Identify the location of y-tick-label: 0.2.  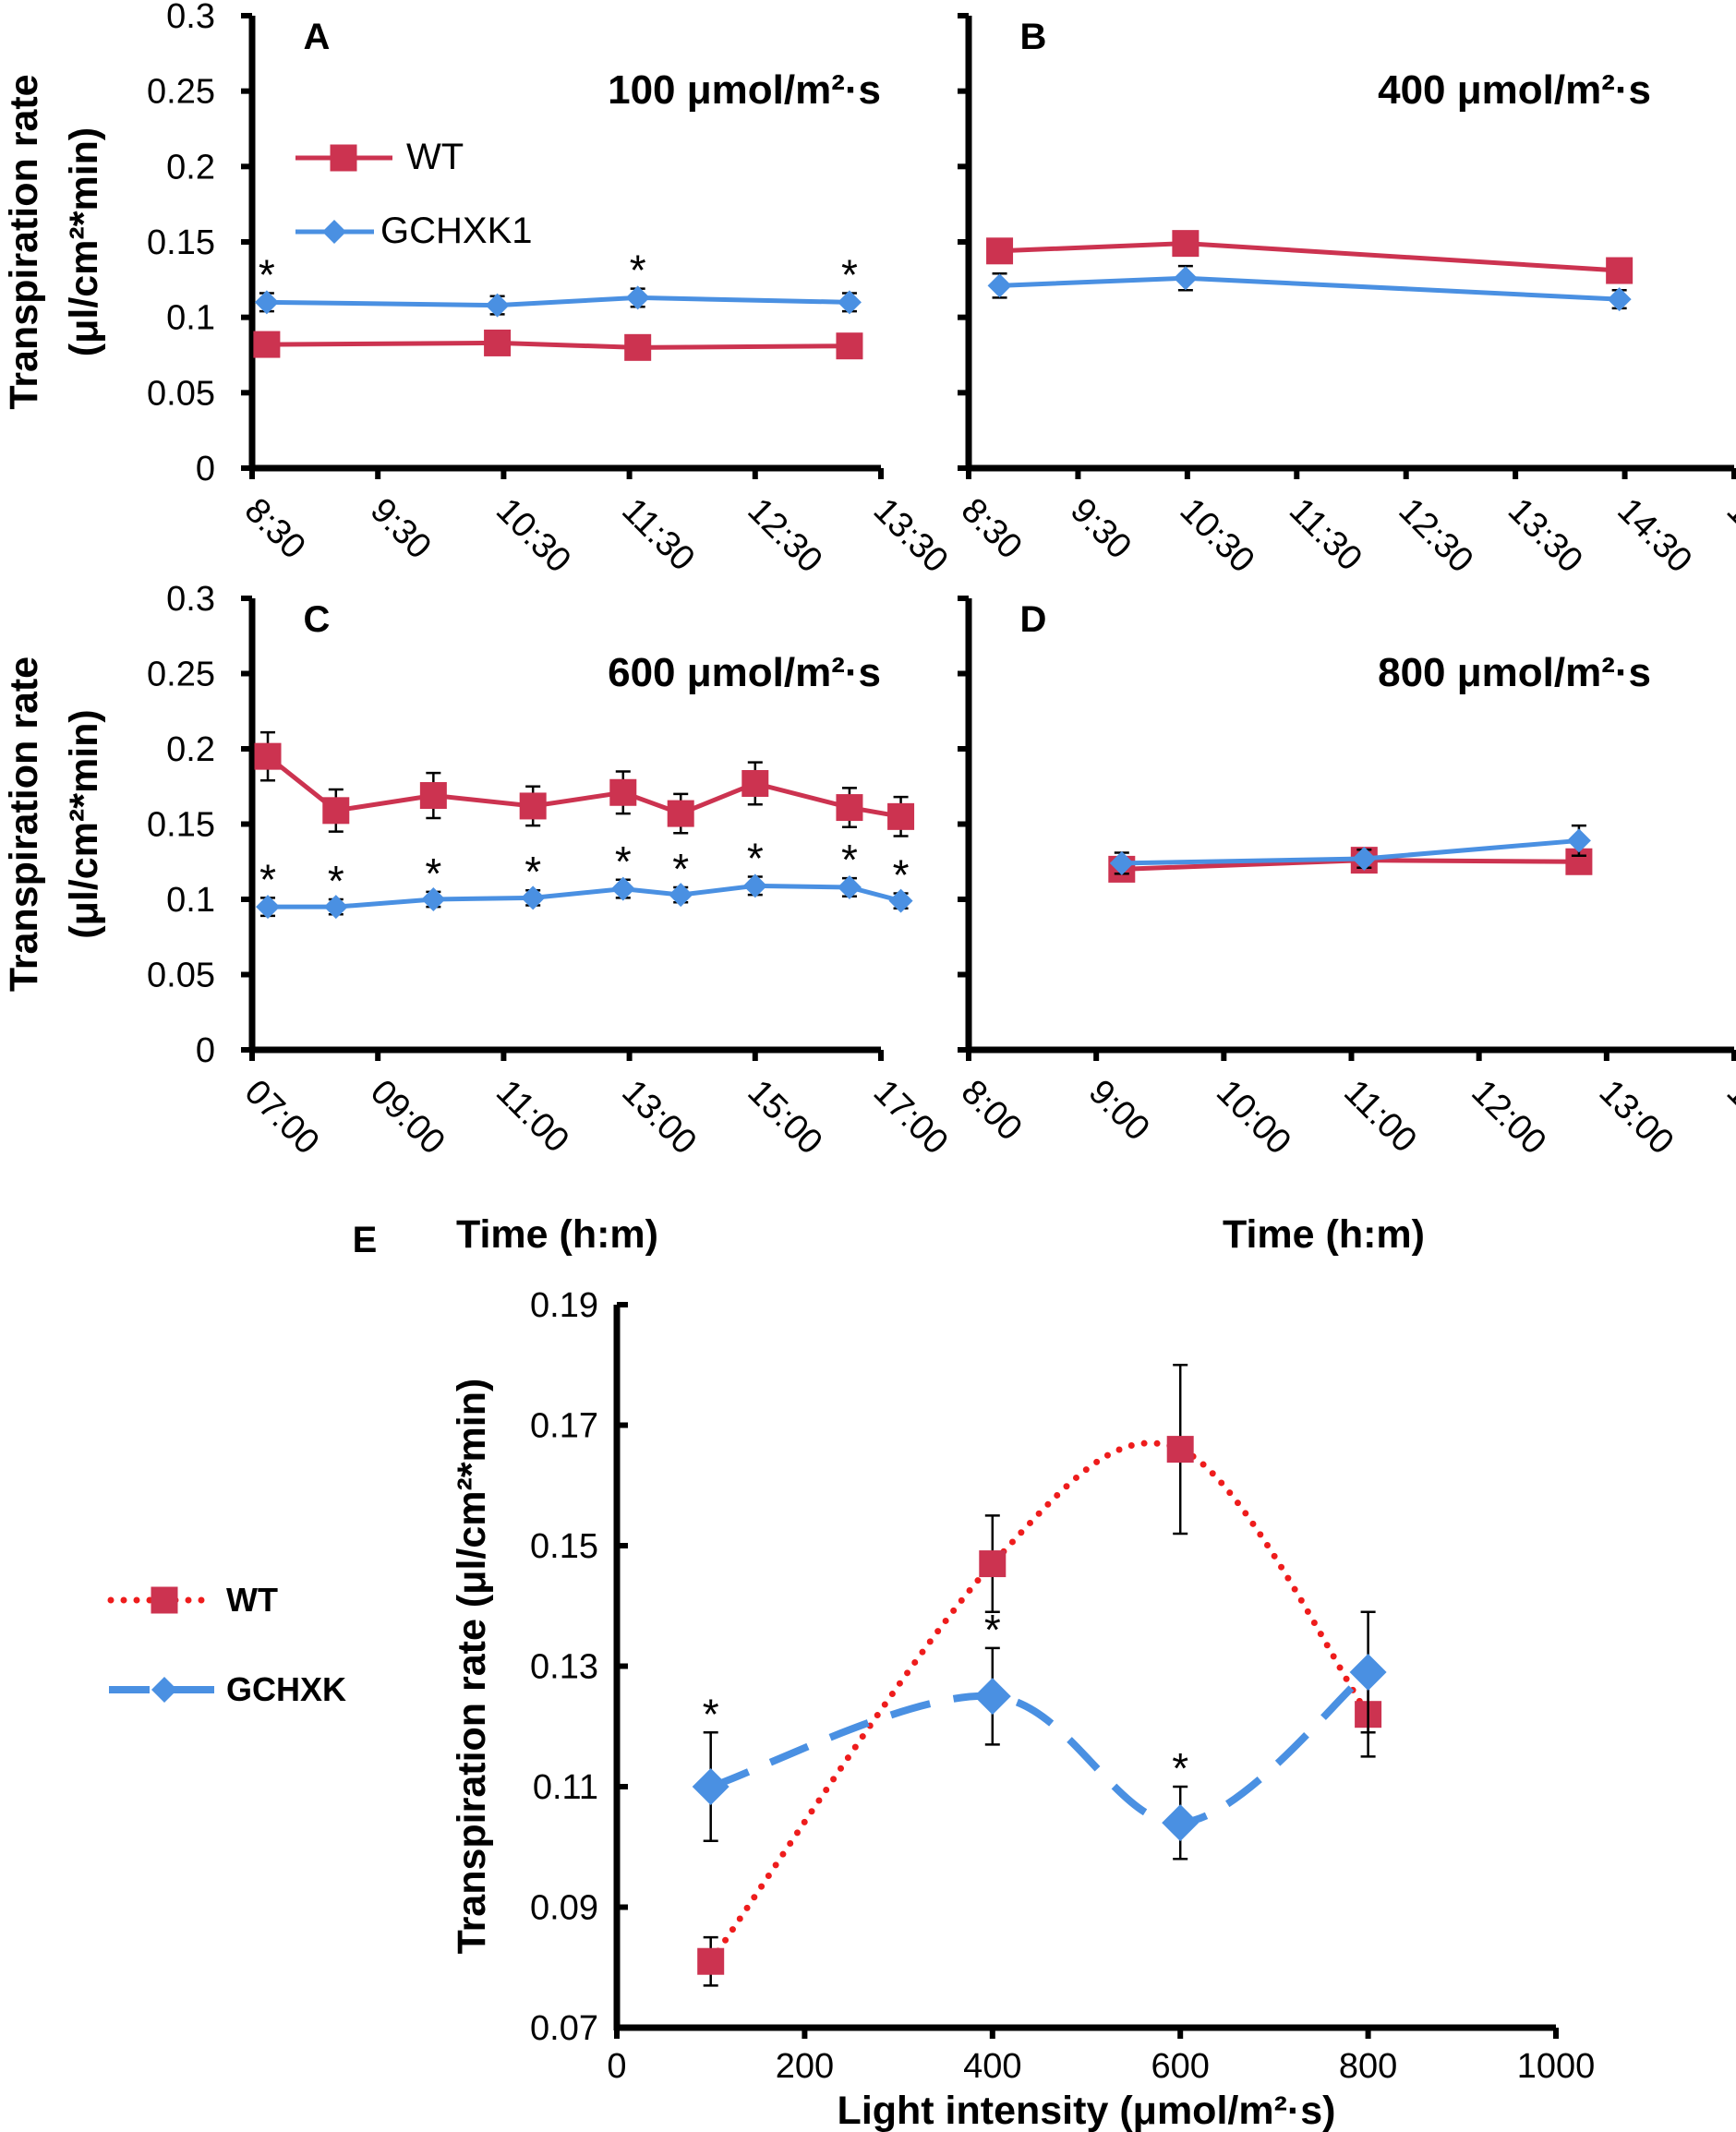
(190, 749).